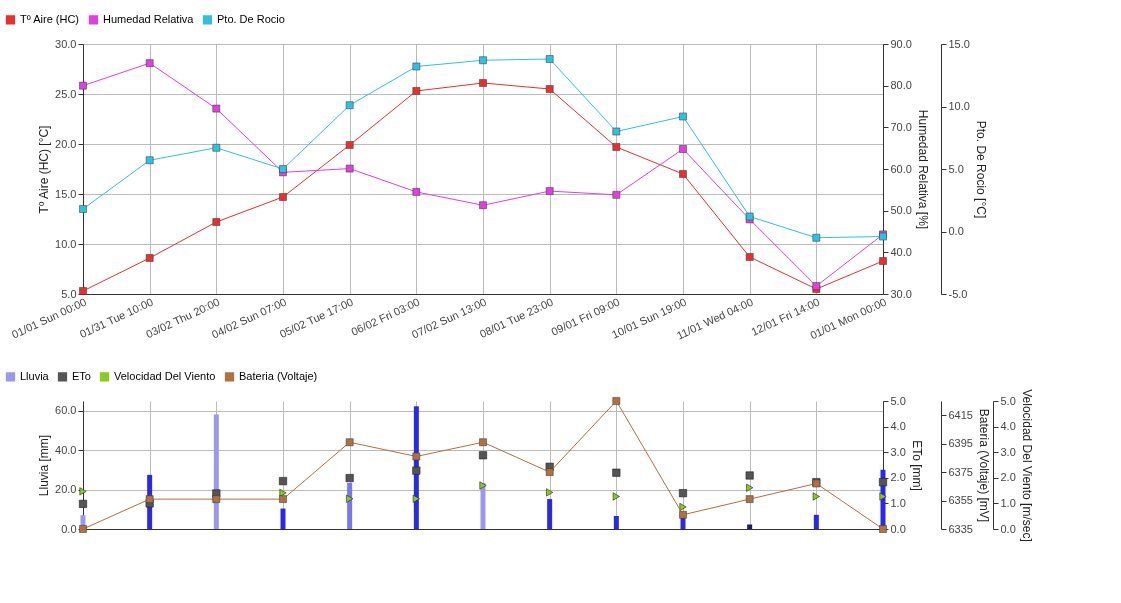  What do you see at coordinates (901, 210) in the screenshot?
I see `y2-tick-label: 50.0` at bounding box center [901, 210].